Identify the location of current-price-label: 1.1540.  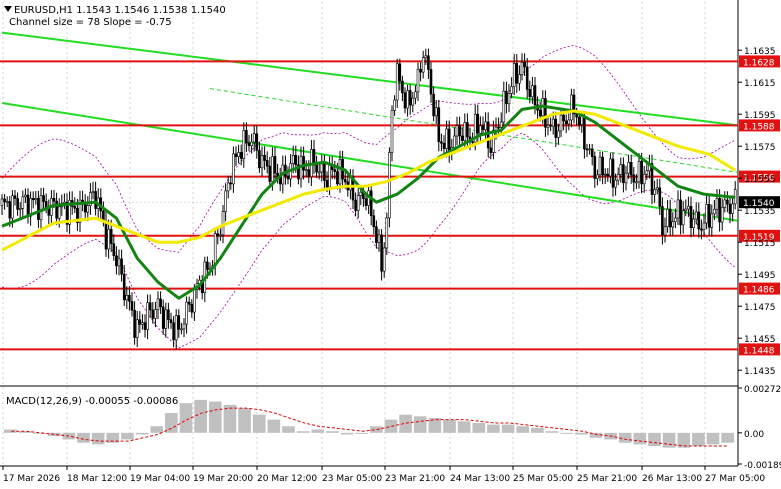
(759, 204).